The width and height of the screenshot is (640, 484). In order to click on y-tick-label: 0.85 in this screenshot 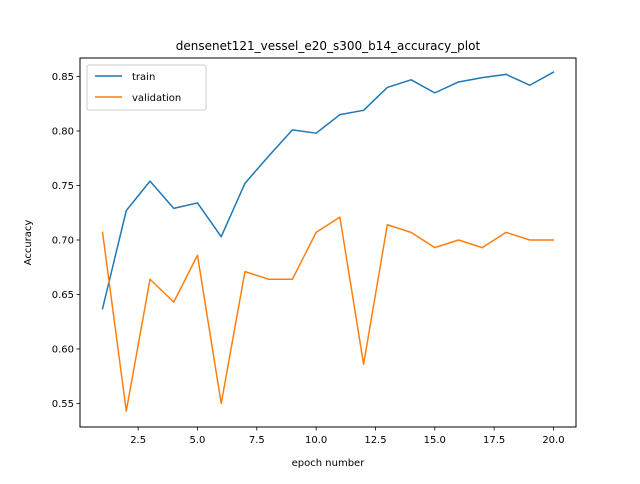, I will do `click(63, 77)`.